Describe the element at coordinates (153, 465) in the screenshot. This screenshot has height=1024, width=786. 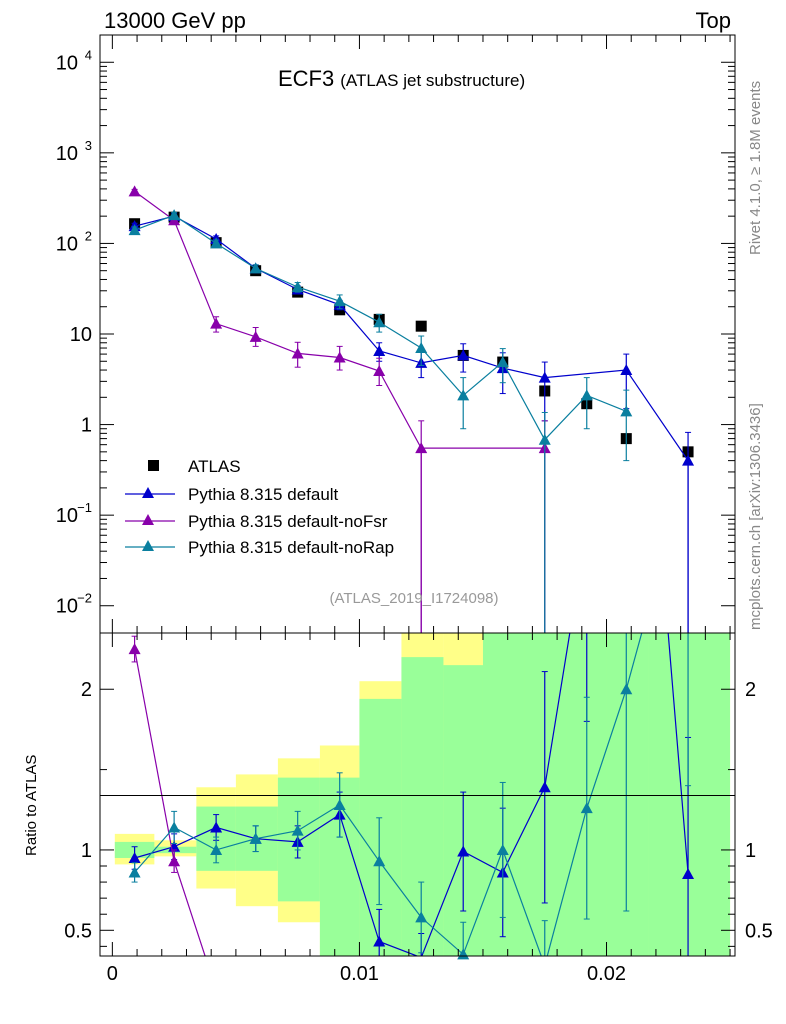
I see `legend-marker-atlas` at that location.